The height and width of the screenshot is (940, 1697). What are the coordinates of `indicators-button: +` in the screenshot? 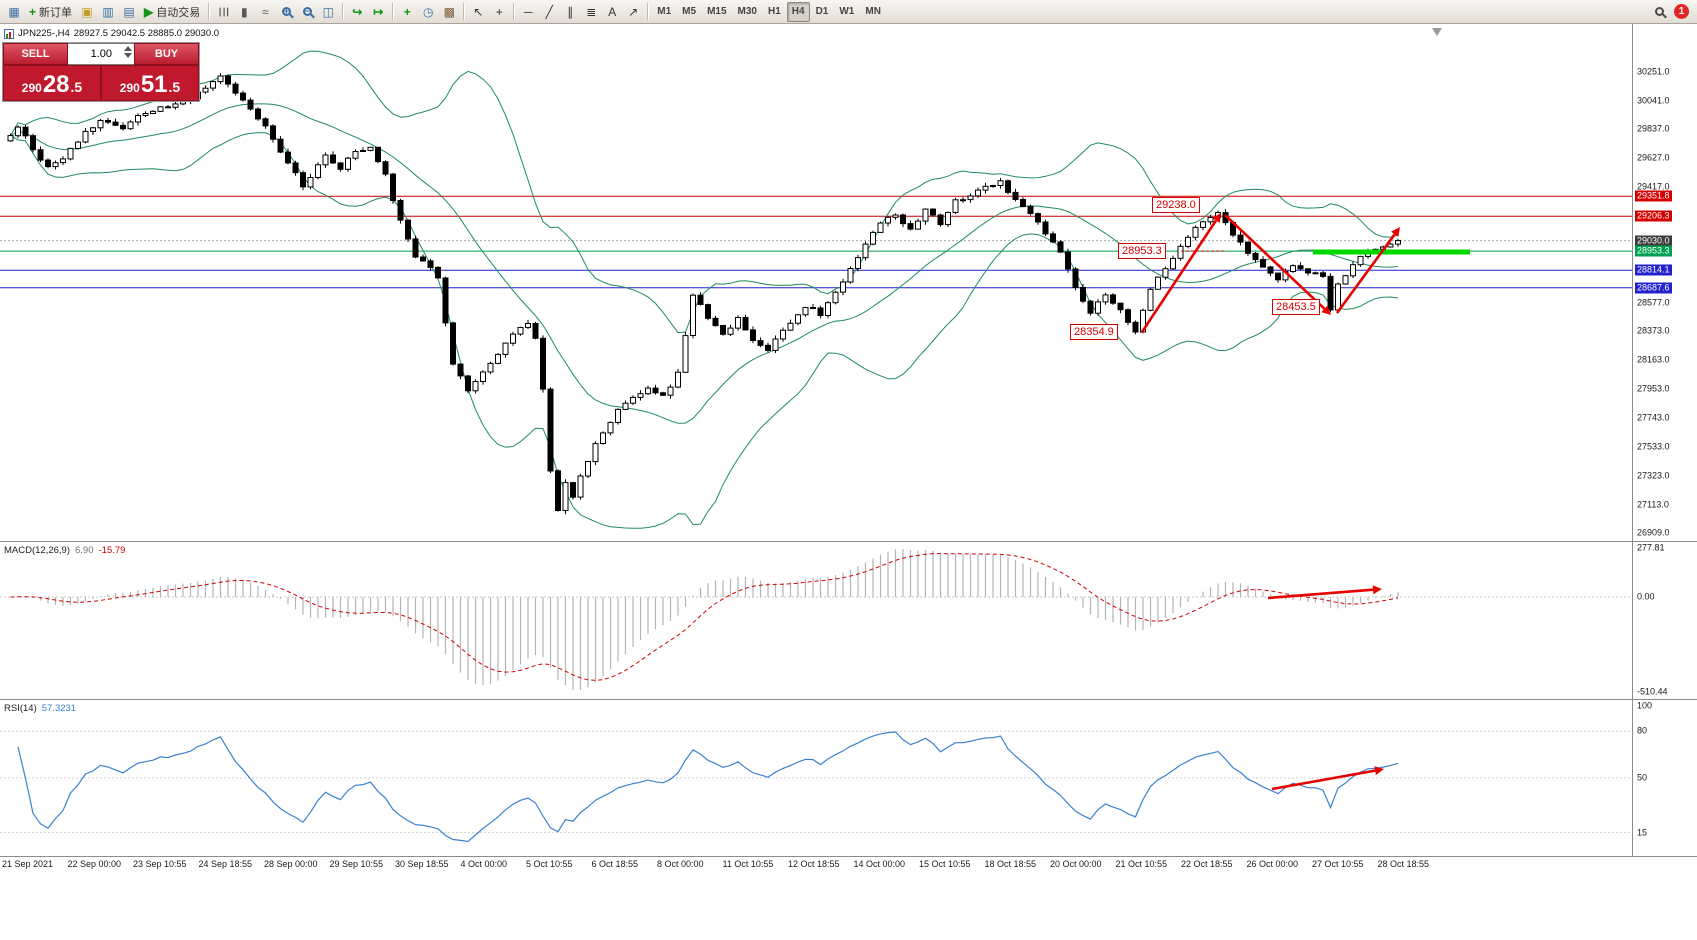 It's located at (407, 12).